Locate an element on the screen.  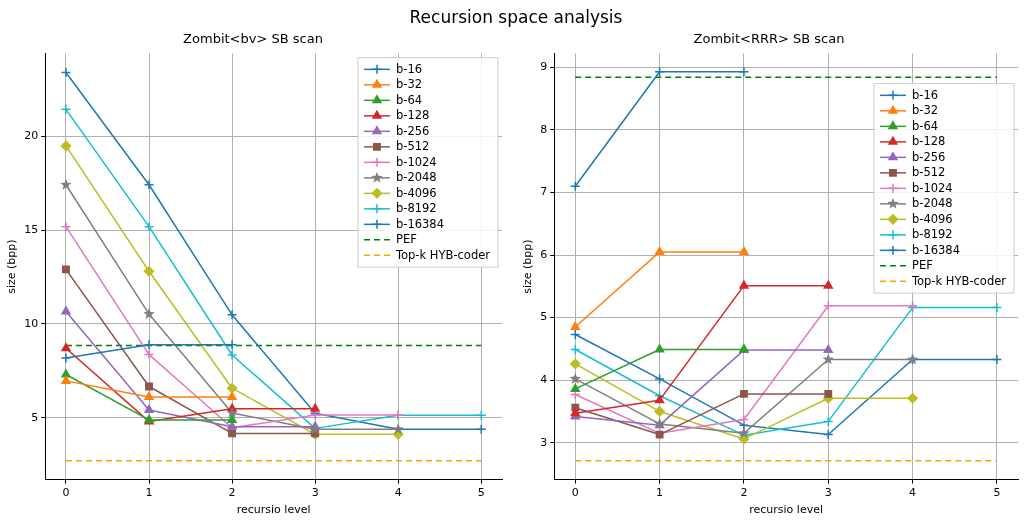
chart-title: Recursion space analysis is located at coordinates (516, 17).